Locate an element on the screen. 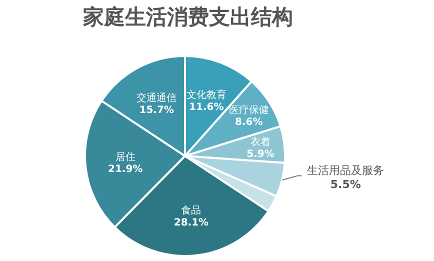 The image size is (434, 261). data-label: 5.5% is located at coordinates (345, 184).